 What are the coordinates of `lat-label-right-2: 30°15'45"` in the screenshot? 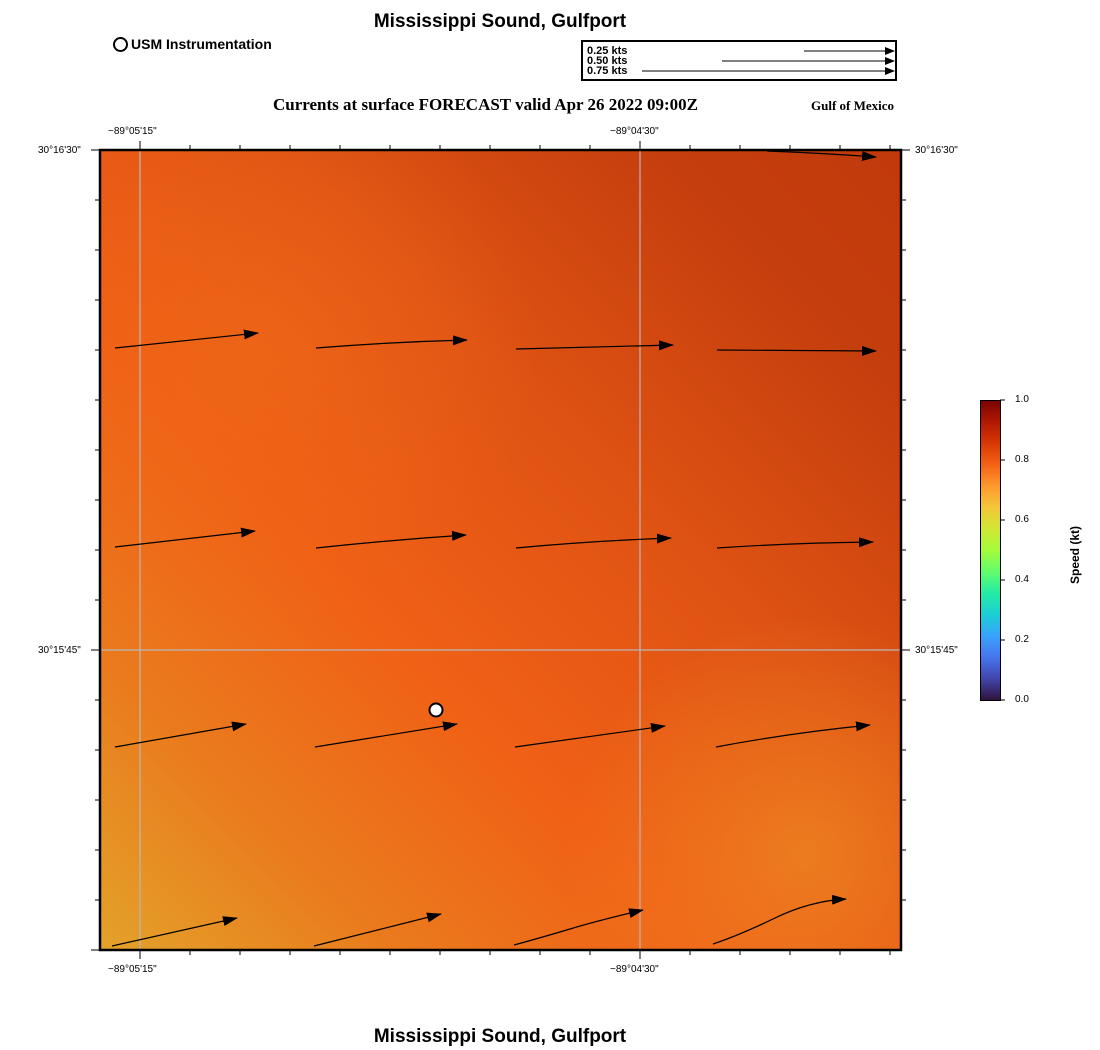 It's located at (936, 650).